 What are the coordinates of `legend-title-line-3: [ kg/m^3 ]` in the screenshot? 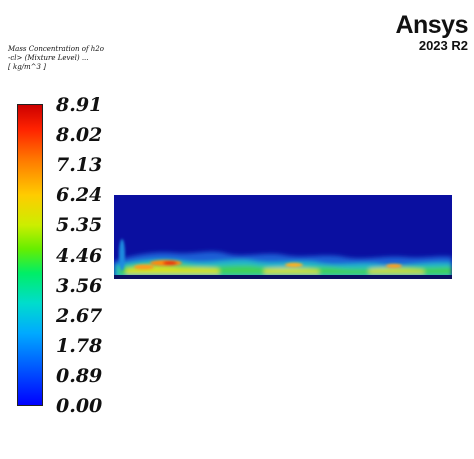 It's located at (27, 67).